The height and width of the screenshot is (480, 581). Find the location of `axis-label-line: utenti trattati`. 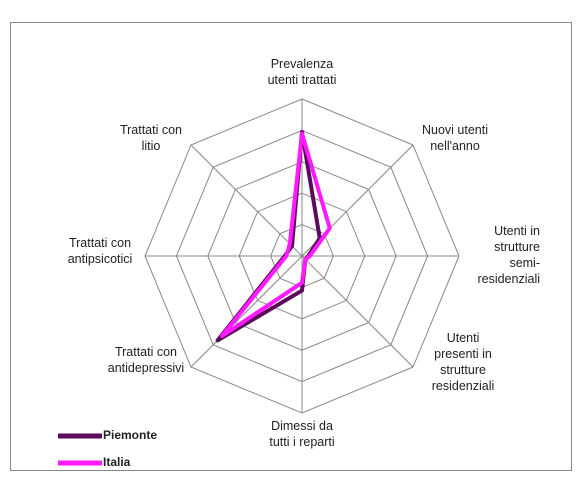

axis-label-line: utenti trattati is located at coordinates (302, 80).